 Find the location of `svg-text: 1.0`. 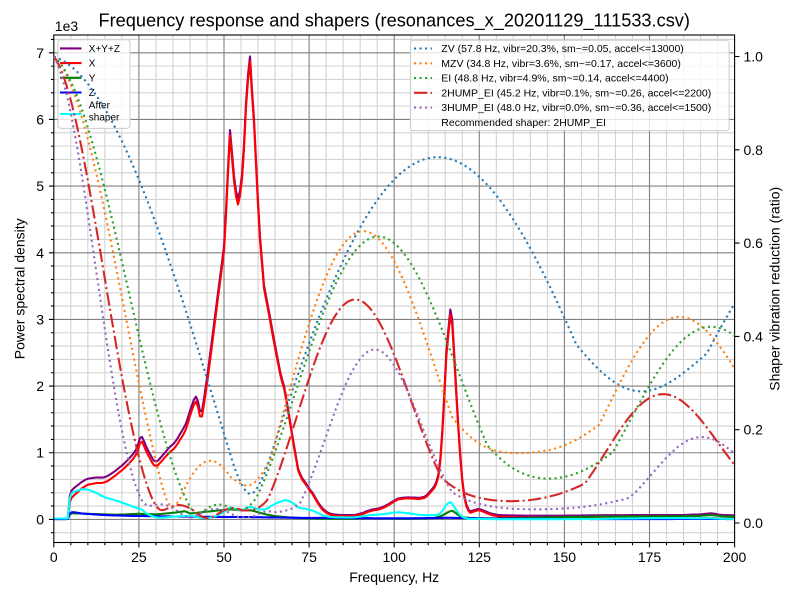

svg-text: 1.0 is located at coordinates (754, 57).